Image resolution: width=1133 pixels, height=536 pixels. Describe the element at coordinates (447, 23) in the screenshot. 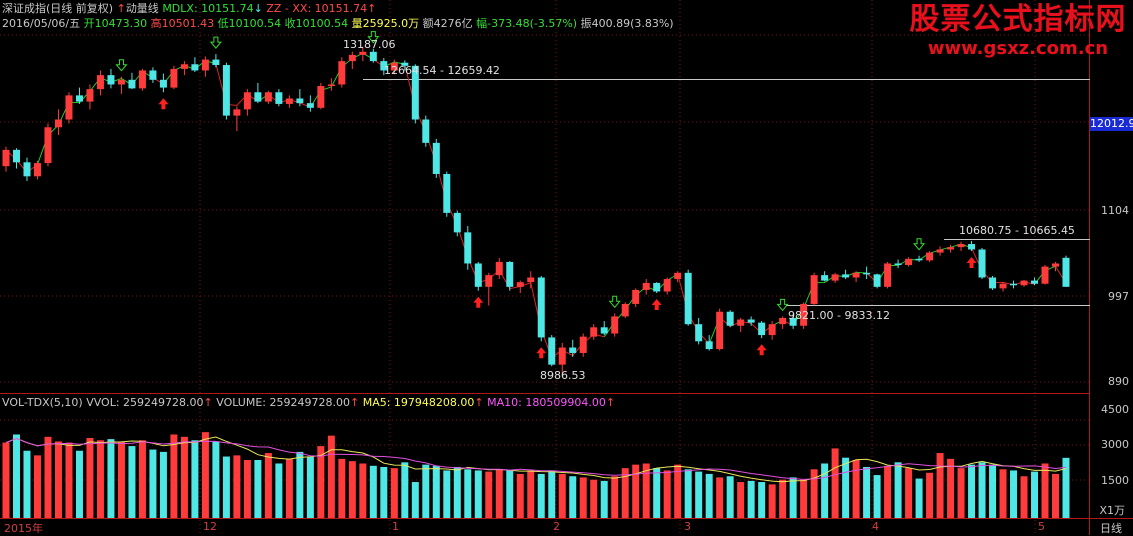

I see `amount-value: 额4276亿` at that location.